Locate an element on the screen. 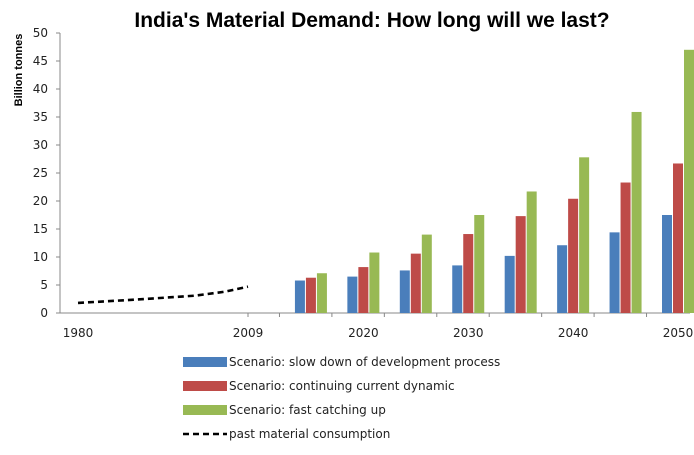  y-tick-label: 20 is located at coordinates (40, 201).